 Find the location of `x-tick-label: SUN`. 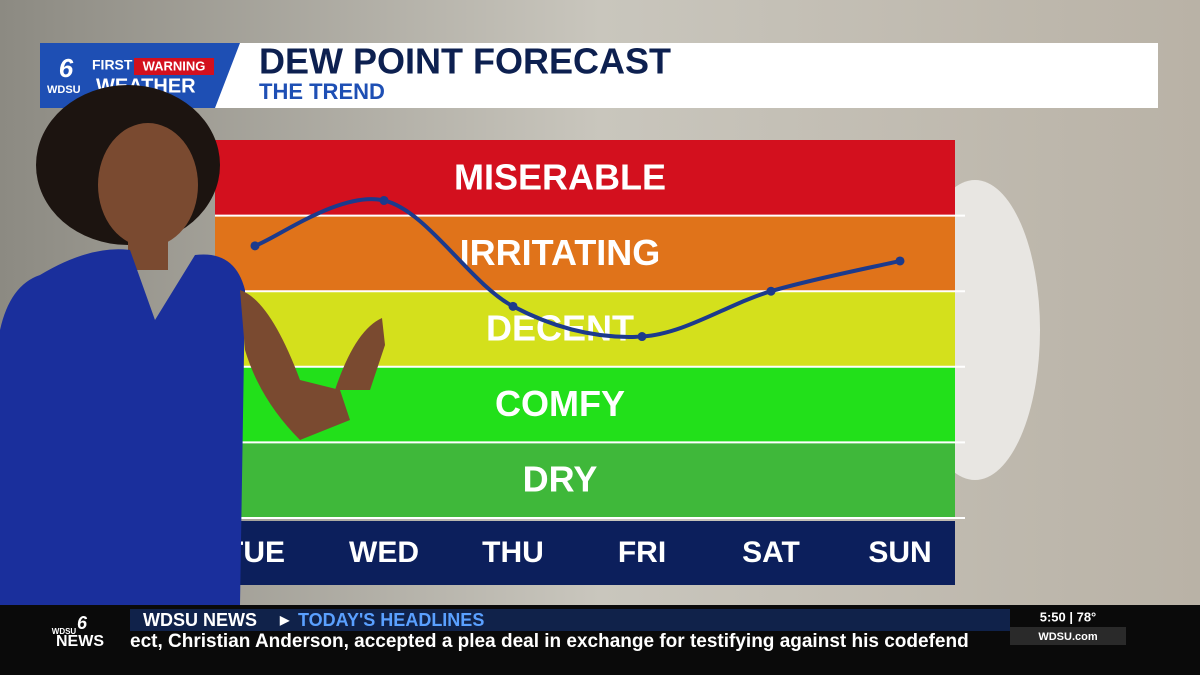

x-tick-label: SUN is located at coordinates (899, 552).